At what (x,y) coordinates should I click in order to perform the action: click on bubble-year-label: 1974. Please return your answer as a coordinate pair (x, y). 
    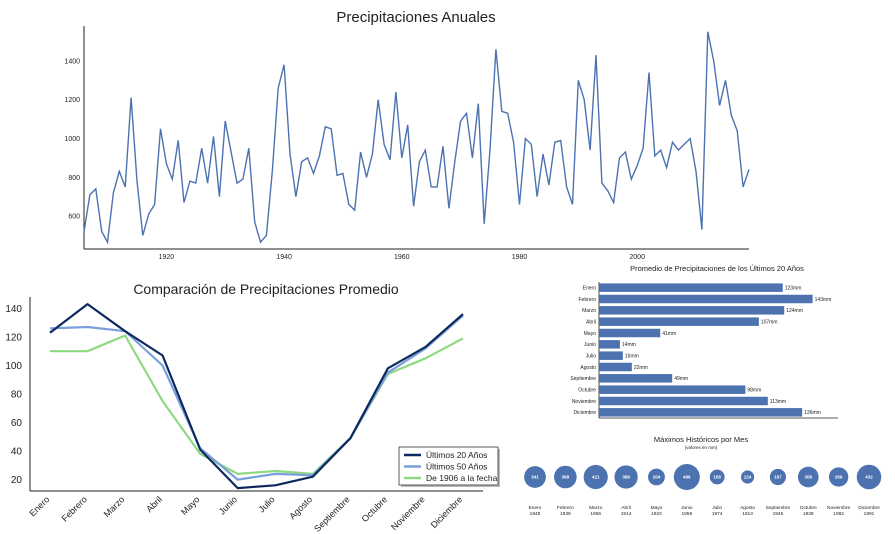
    Looking at the image, I should click on (717, 514).